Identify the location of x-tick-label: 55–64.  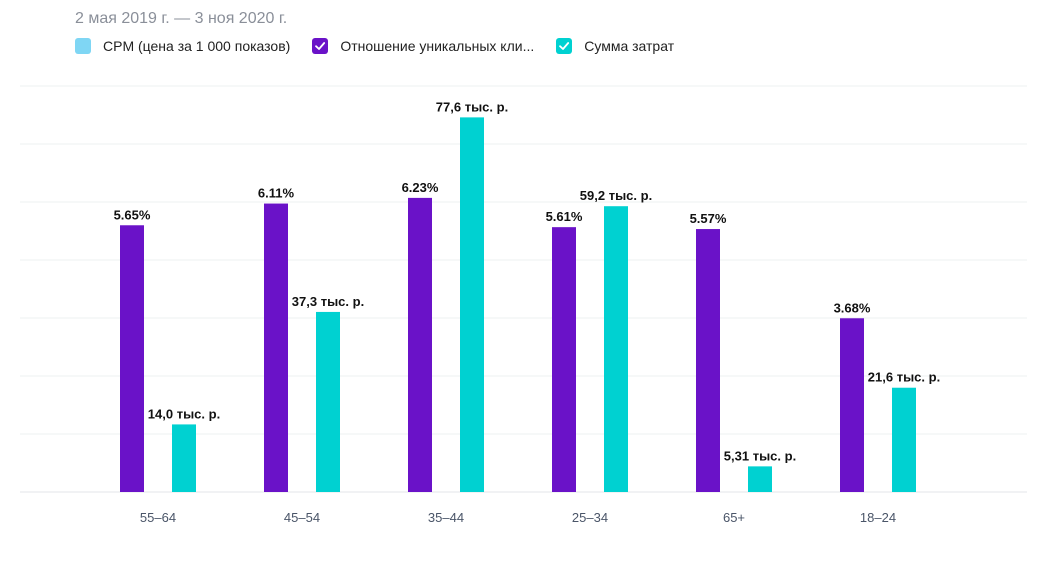
(158, 517).